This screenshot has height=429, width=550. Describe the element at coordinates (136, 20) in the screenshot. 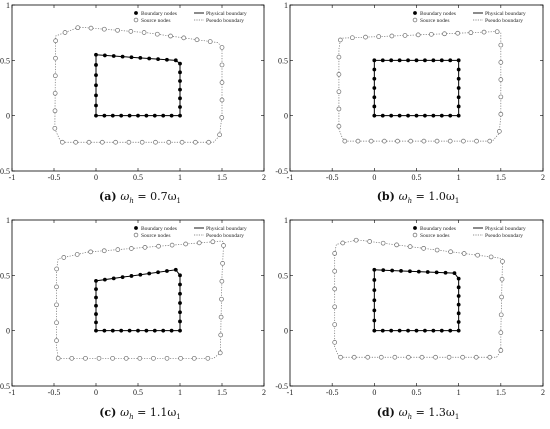

I see `legend-source-node-marker` at that location.